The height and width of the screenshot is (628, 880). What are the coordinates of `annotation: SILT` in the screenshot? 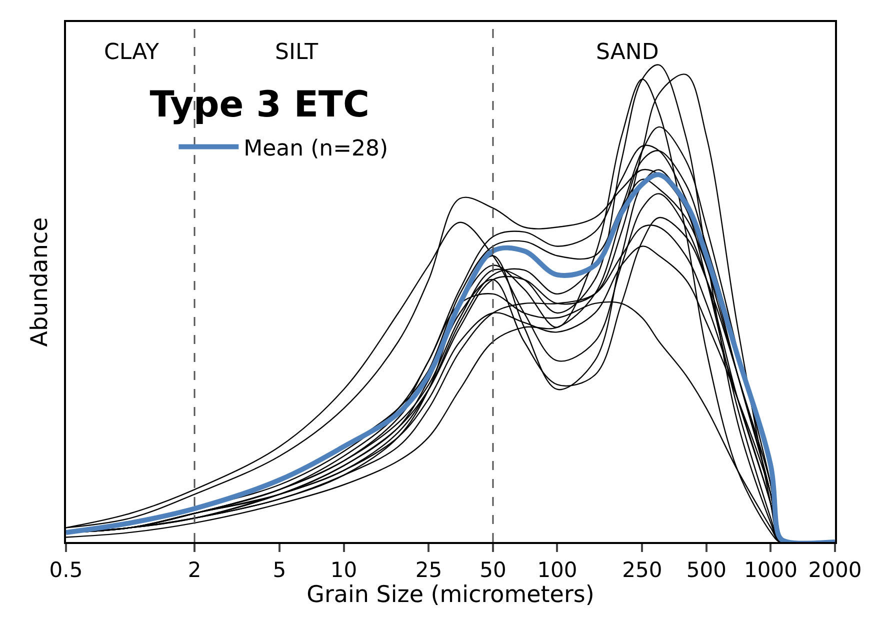 It's located at (297, 52).